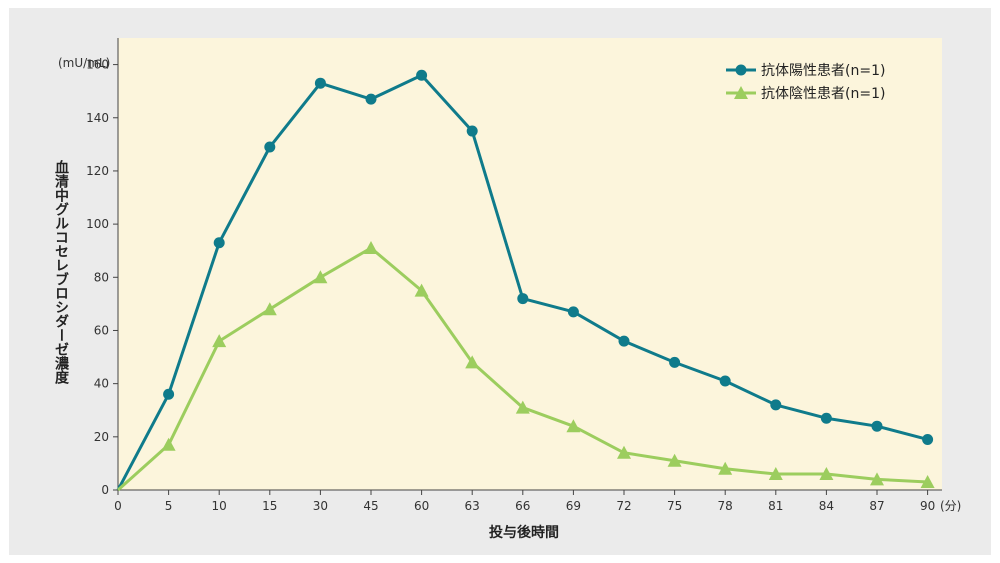 The width and height of the screenshot is (1000, 563). Describe the element at coordinates (826, 506) in the screenshot. I see `x-tick-label: 84` at that location.